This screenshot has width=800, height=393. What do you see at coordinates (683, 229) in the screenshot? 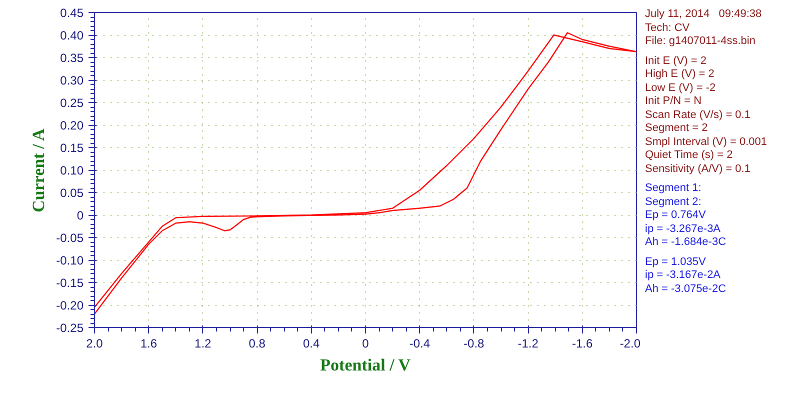
I see `text: ip = -3.267e-3A` at bounding box center [683, 229].